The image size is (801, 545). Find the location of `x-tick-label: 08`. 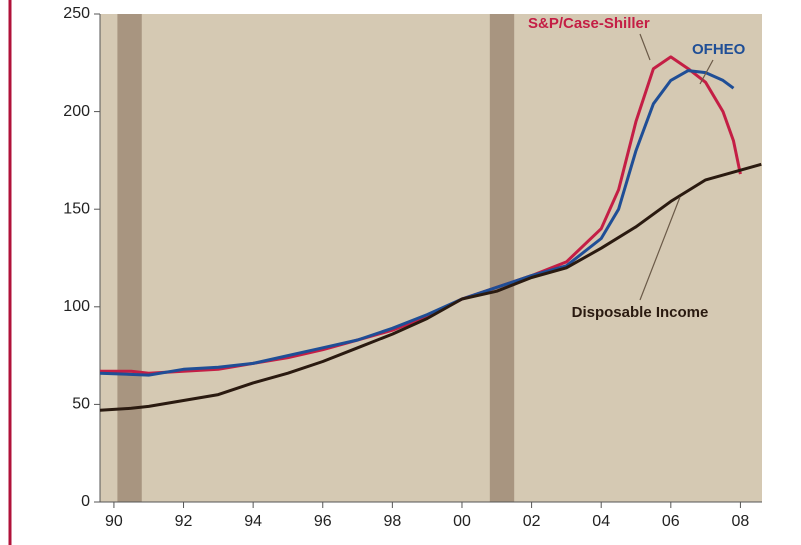

x-tick-label: 08 is located at coordinates (741, 521).